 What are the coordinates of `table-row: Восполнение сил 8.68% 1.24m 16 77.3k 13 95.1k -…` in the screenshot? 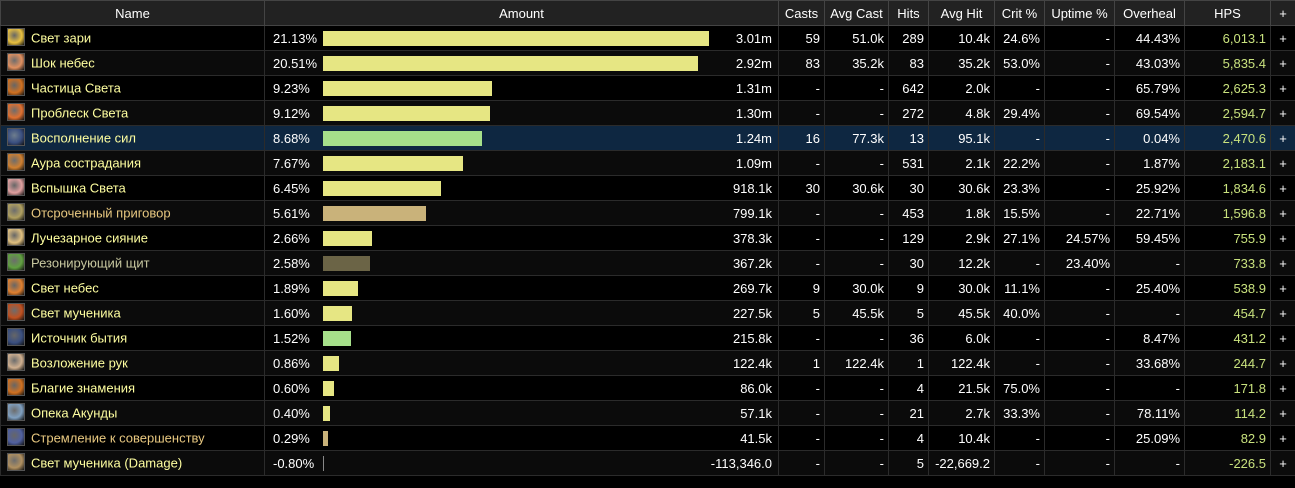 It's located at (647, 138).